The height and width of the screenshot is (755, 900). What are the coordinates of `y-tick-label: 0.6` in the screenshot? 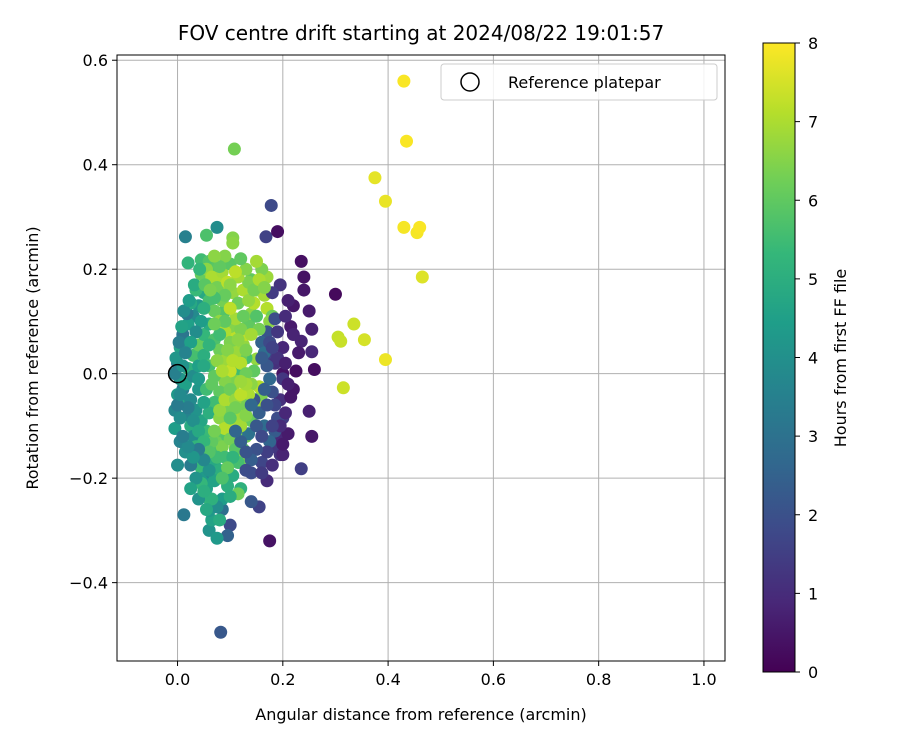 It's located at (95, 60).